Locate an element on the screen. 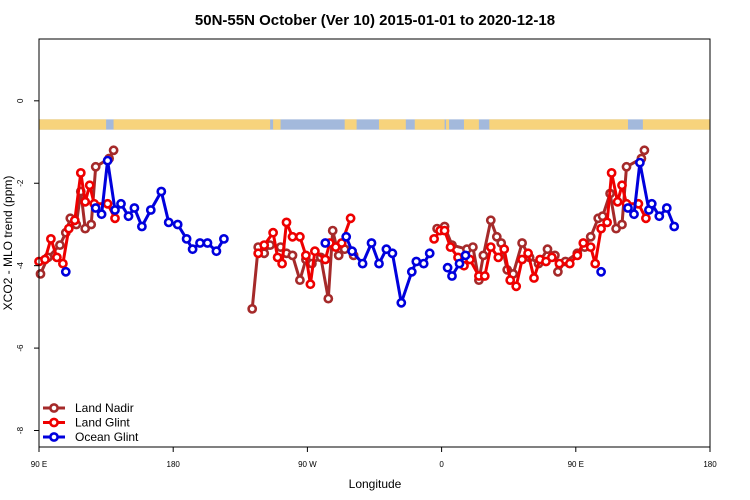 This screenshot has width=750, height=500. x-tick-label: 90 E is located at coordinates (576, 464).